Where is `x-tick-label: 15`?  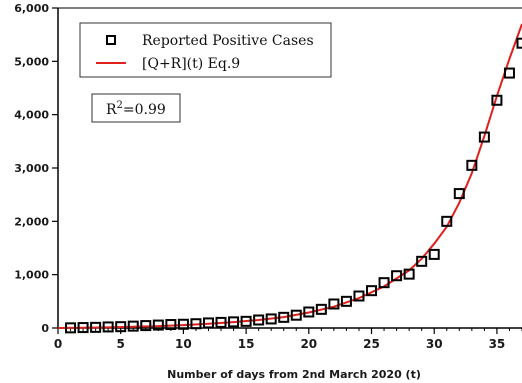 x-tick-label: 15 is located at coordinates (246, 344).